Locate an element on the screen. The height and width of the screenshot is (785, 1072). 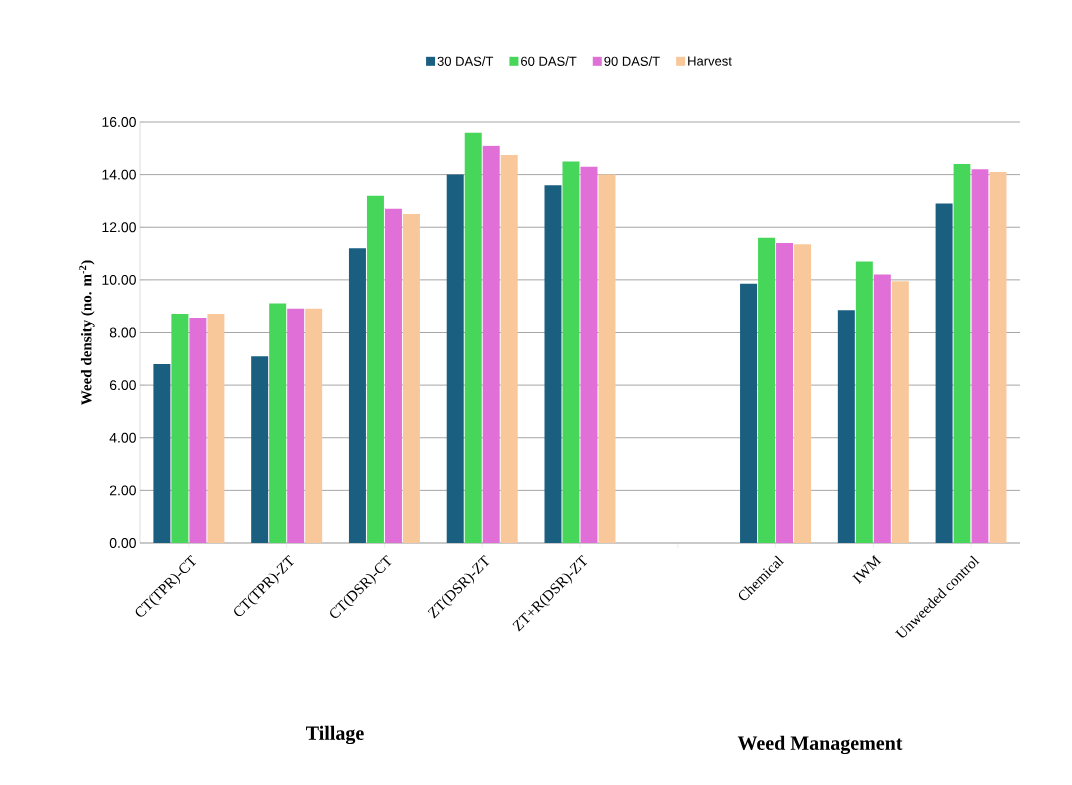
y-tick-label: 14.00 is located at coordinates (119, 174).